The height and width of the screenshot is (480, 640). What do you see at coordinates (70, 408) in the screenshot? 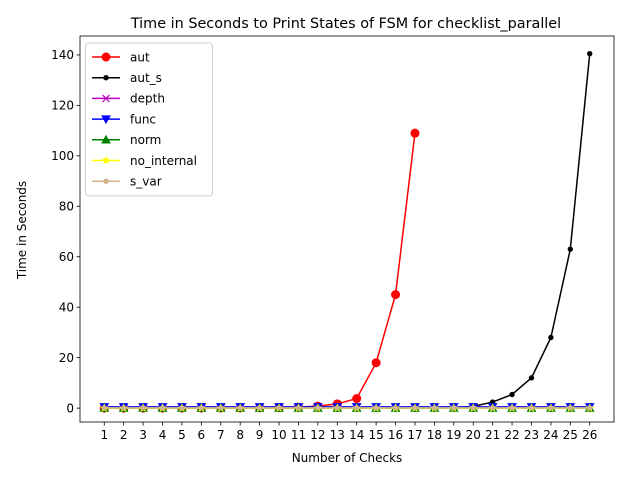
I see `y-tick-label: 0` at bounding box center [70, 408].